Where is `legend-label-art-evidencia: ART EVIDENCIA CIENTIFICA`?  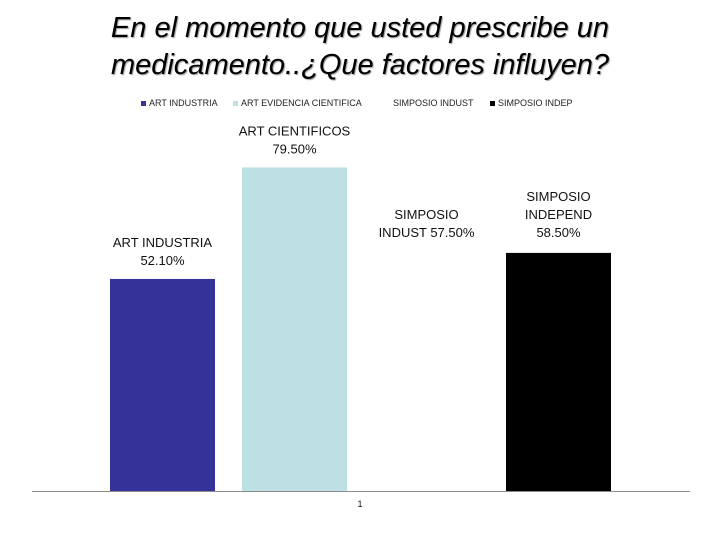
legend-label-art-evidencia: ART EVIDENCIA CIENTIFICA is located at coordinates (301, 103).